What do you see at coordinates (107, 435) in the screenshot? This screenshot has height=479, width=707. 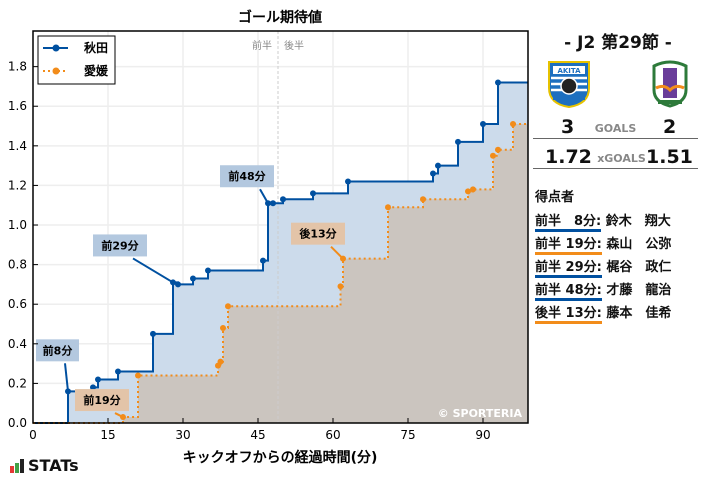 I see `x-tick-label: 15` at bounding box center [107, 435].